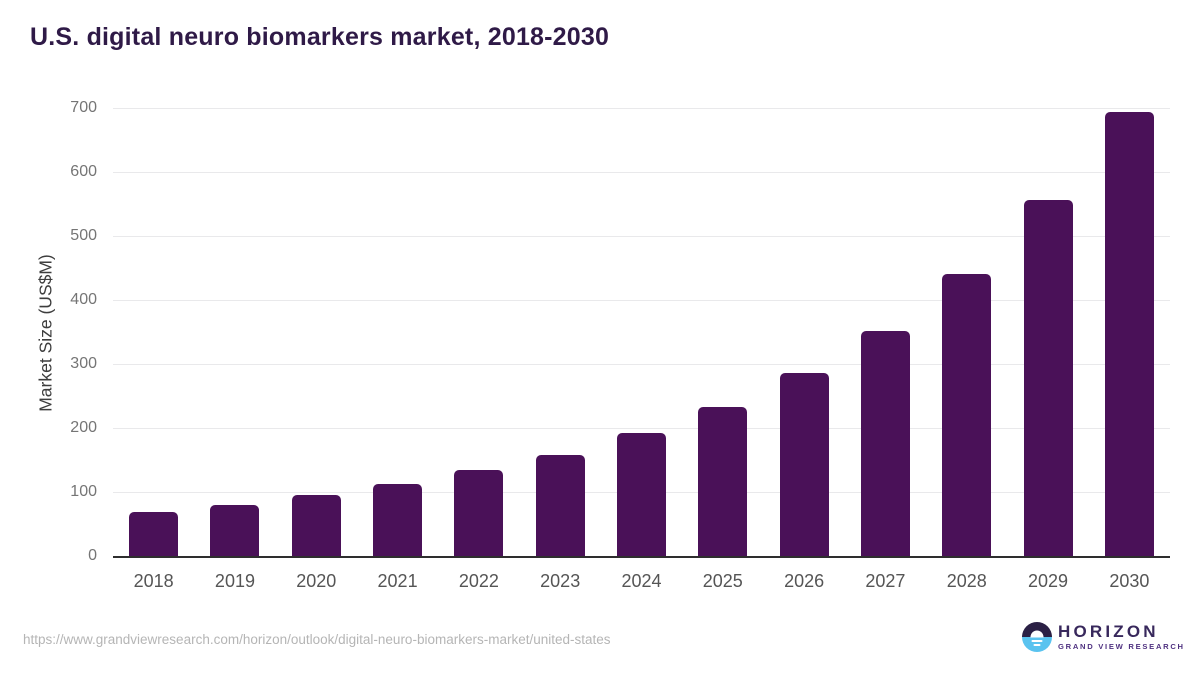 The image size is (1200, 675). What do you see at coordinates (1129, 333) in the screenshot?
I see `bar-2030` at bounding box center [1129, 333].